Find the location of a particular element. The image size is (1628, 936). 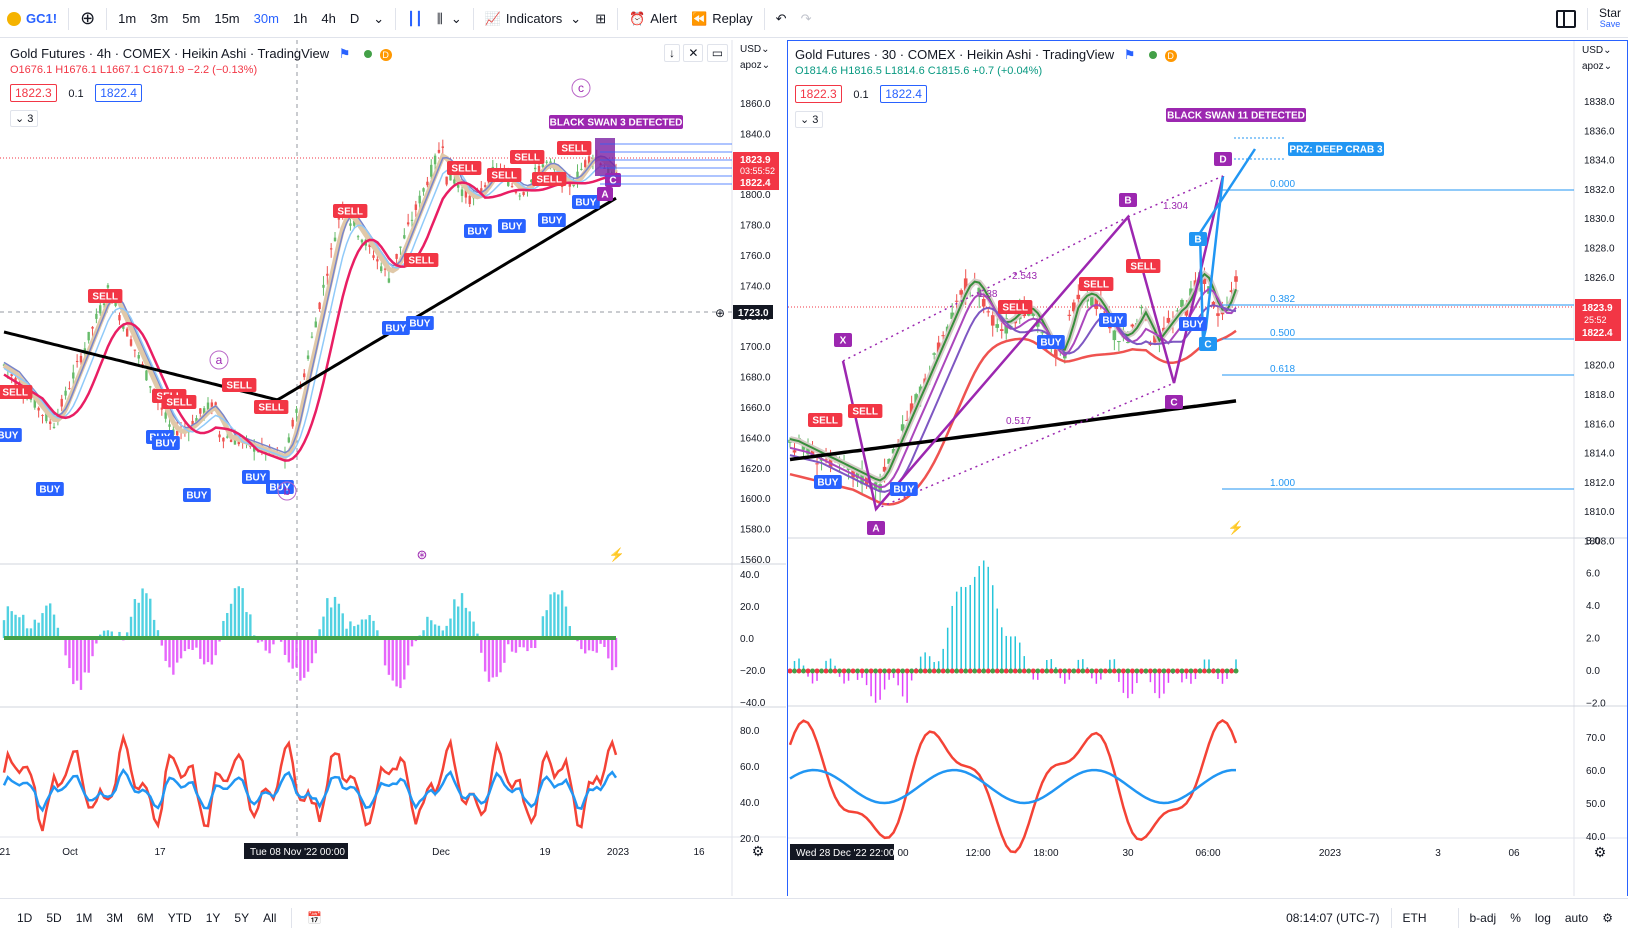

range-6m: 6M is located at coordinates (145, 917).